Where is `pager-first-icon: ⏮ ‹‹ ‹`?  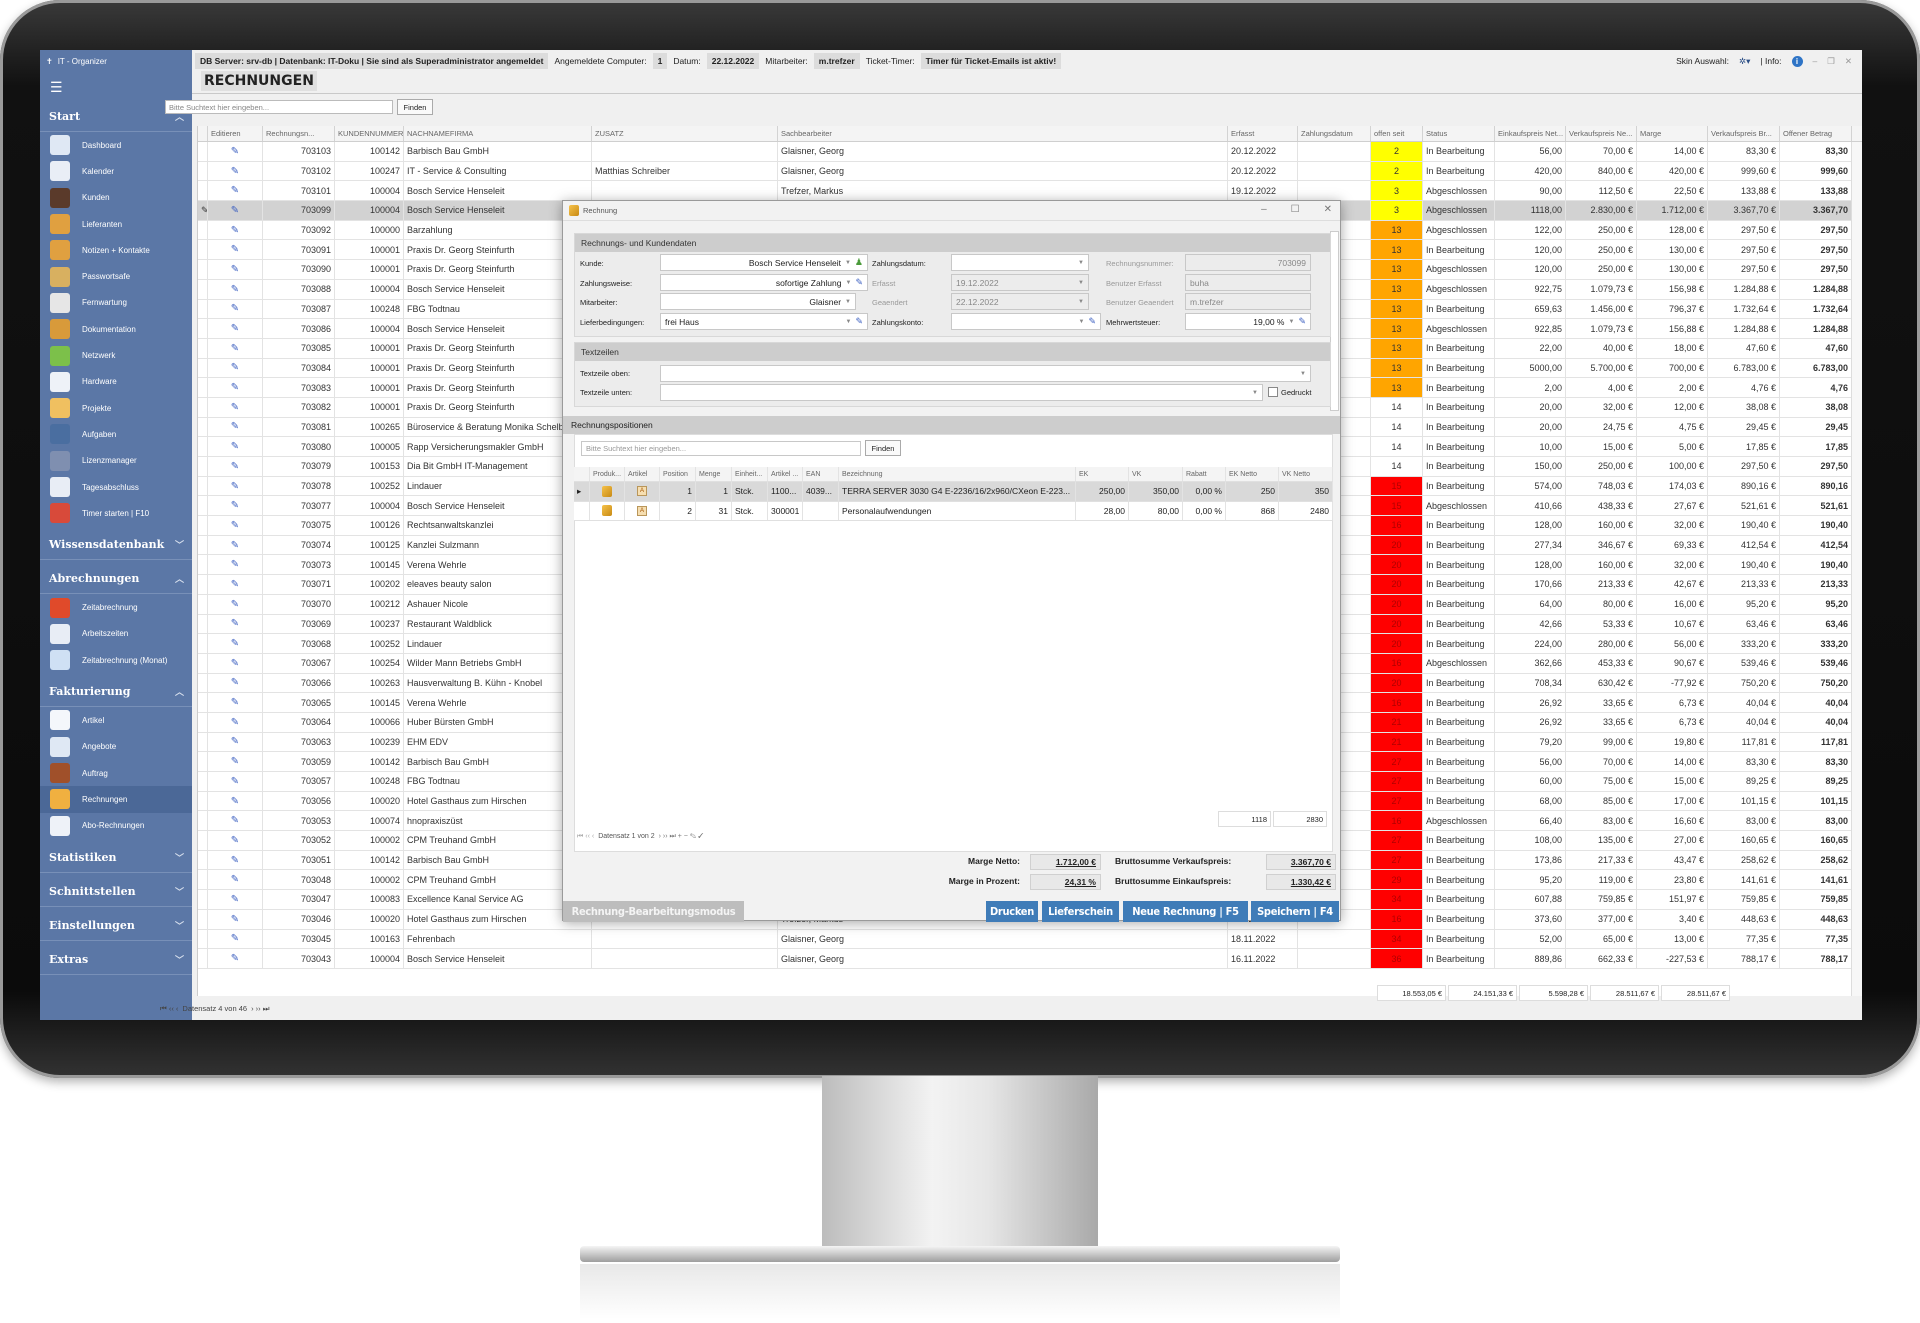
pager-first-icon: ⏮ ‹‹ ‹ is located at coordinates (169, 1008).